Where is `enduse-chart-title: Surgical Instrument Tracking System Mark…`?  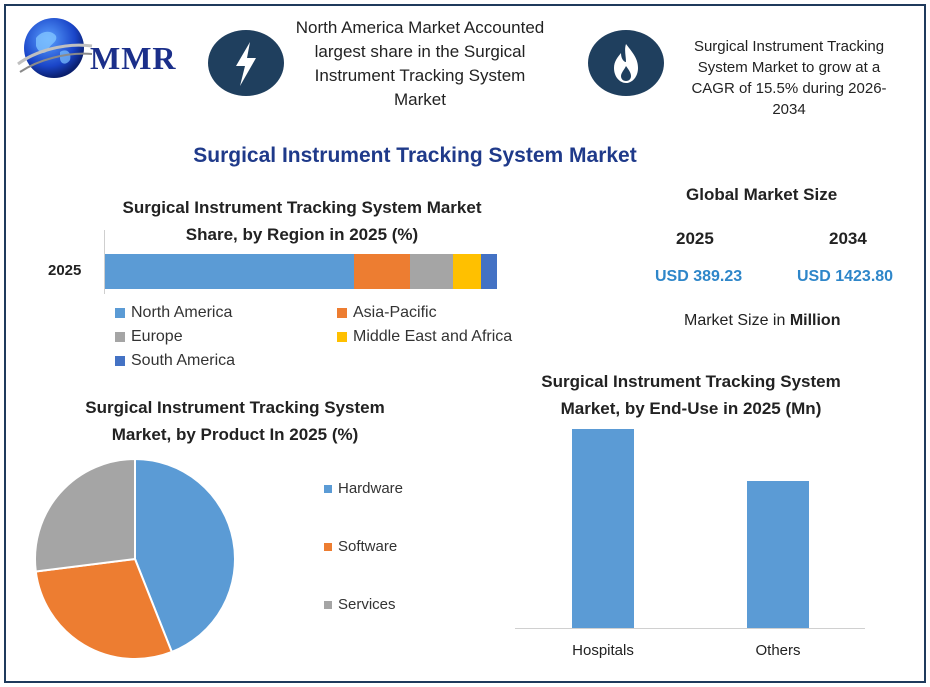 enduse-chart-title: Surgical Instrument Tracking System Mark… is located at coordinates (691, 395).